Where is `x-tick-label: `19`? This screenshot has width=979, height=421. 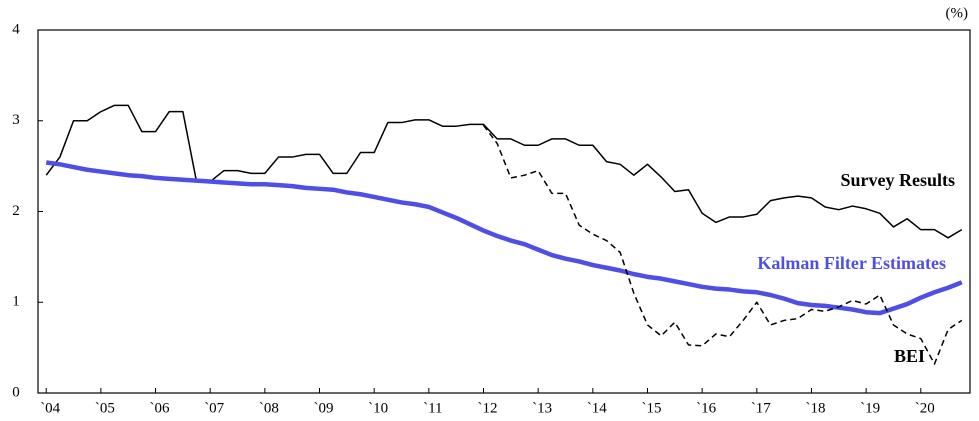
x-tick-label: `19 is located at coordinates (870, 408).